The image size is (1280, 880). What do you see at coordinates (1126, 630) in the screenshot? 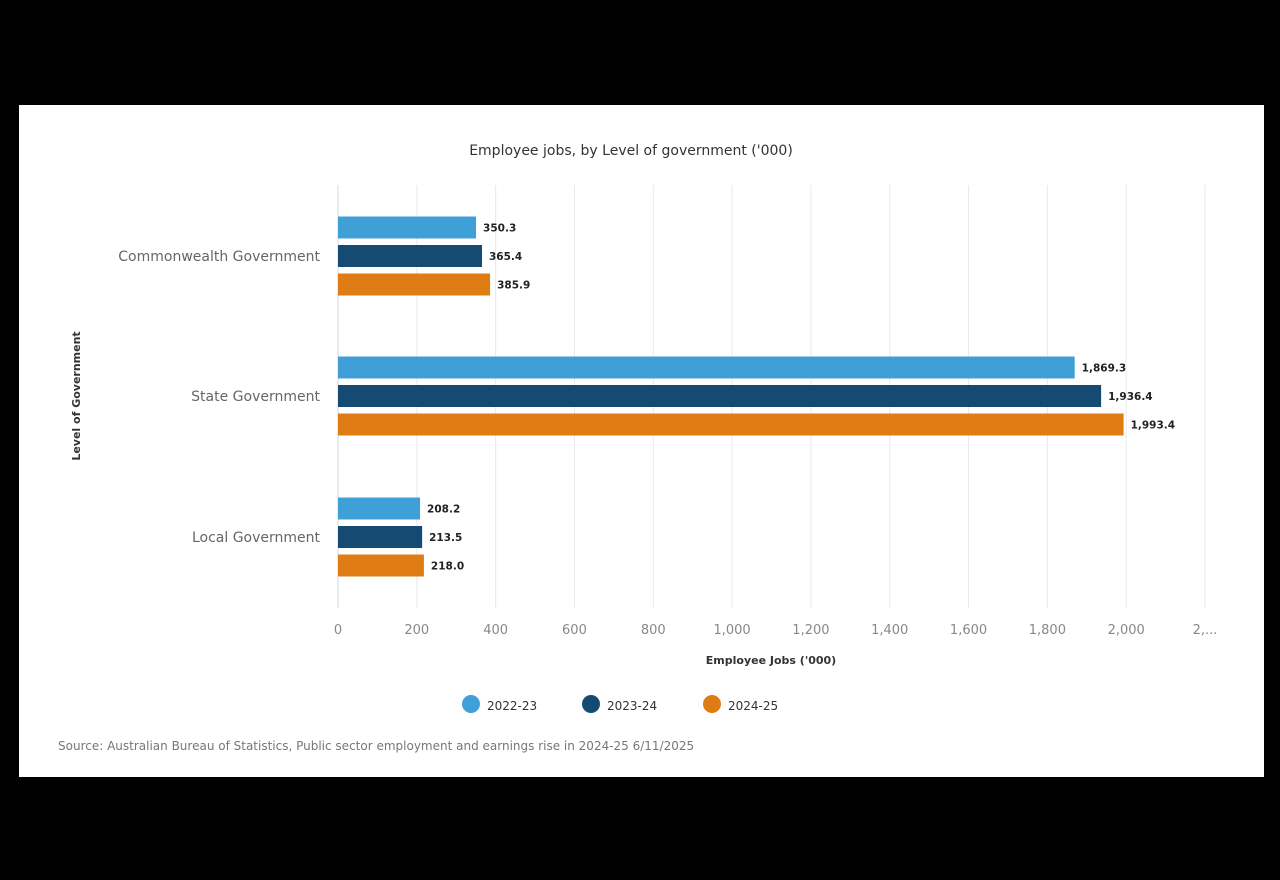
I see `x-tick-label: 2,000` at bounding box center [1126, 630].